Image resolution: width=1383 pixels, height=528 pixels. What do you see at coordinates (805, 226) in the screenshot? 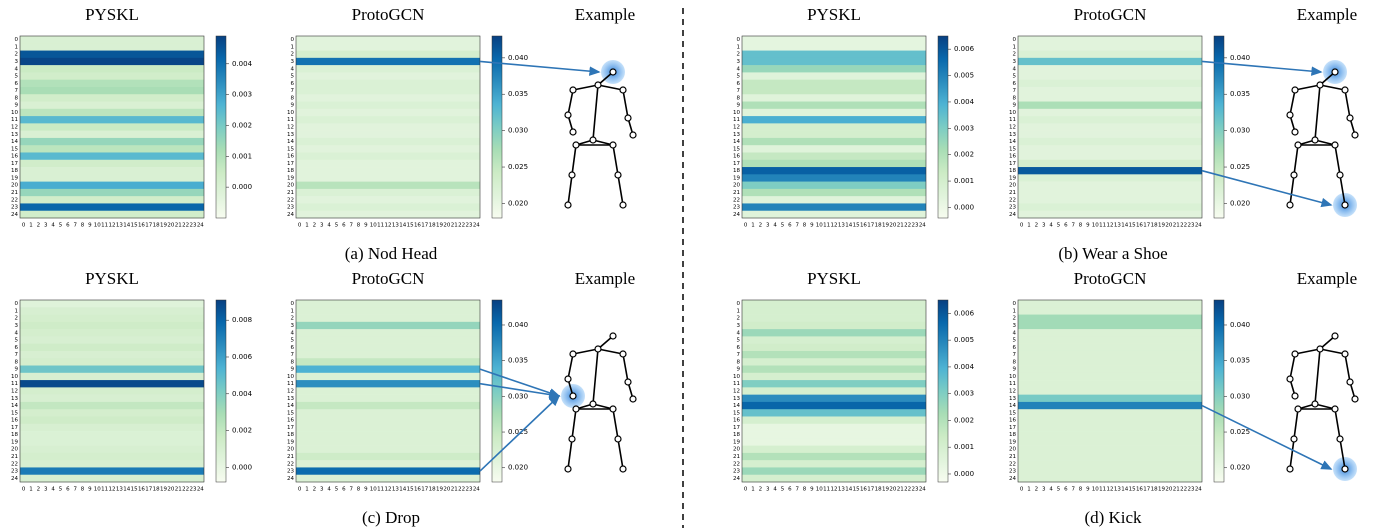
I see `x-tick-label: 8` at bounding box center [805, 226].